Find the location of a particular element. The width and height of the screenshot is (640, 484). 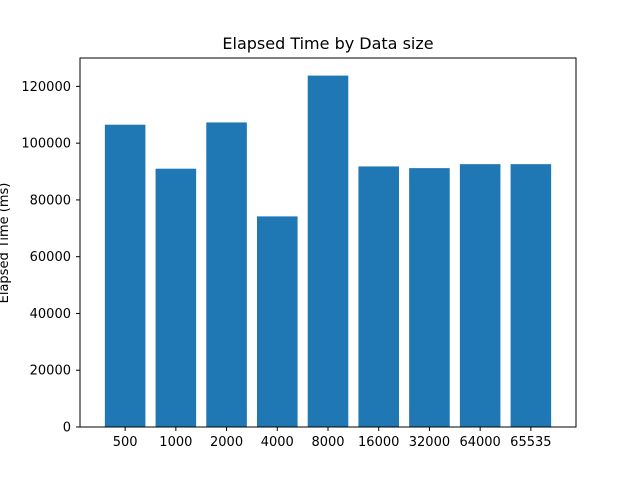

y-tick-label: 100000 is located at coordinates (46, 144).